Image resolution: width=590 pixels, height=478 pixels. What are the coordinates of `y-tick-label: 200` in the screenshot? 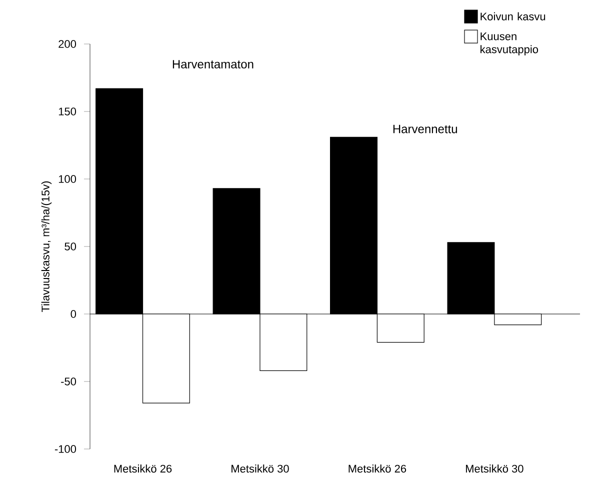 It's located at (67, 44).